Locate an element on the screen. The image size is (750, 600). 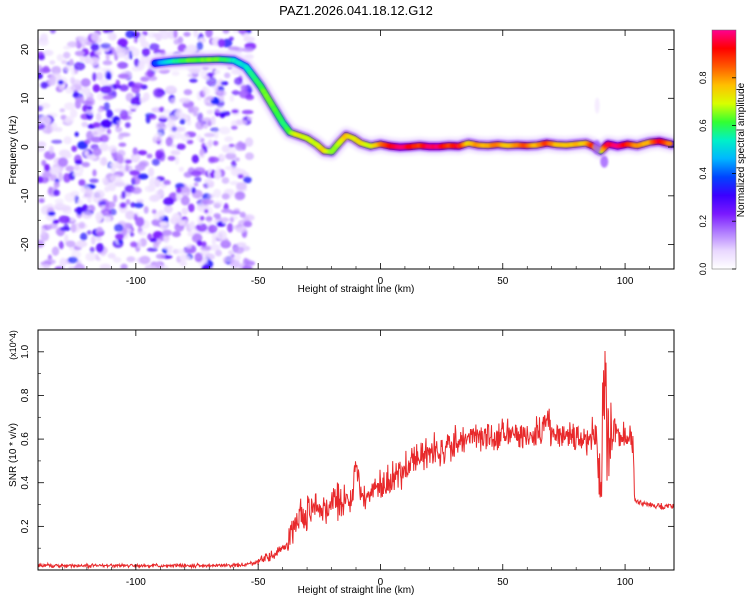
ridge-colors is located at coordinates (412, 105).